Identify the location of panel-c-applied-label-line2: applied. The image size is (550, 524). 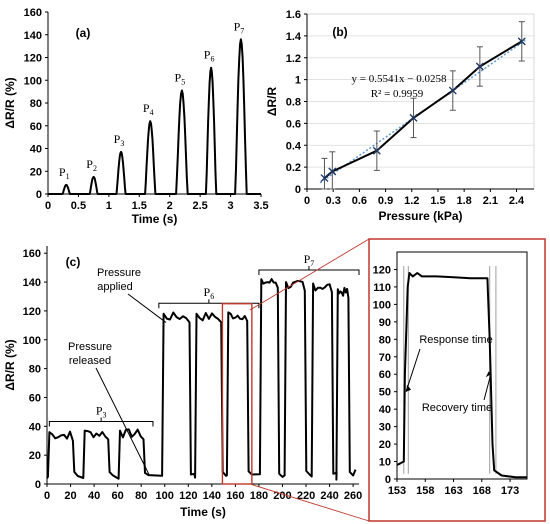
(114, 287).